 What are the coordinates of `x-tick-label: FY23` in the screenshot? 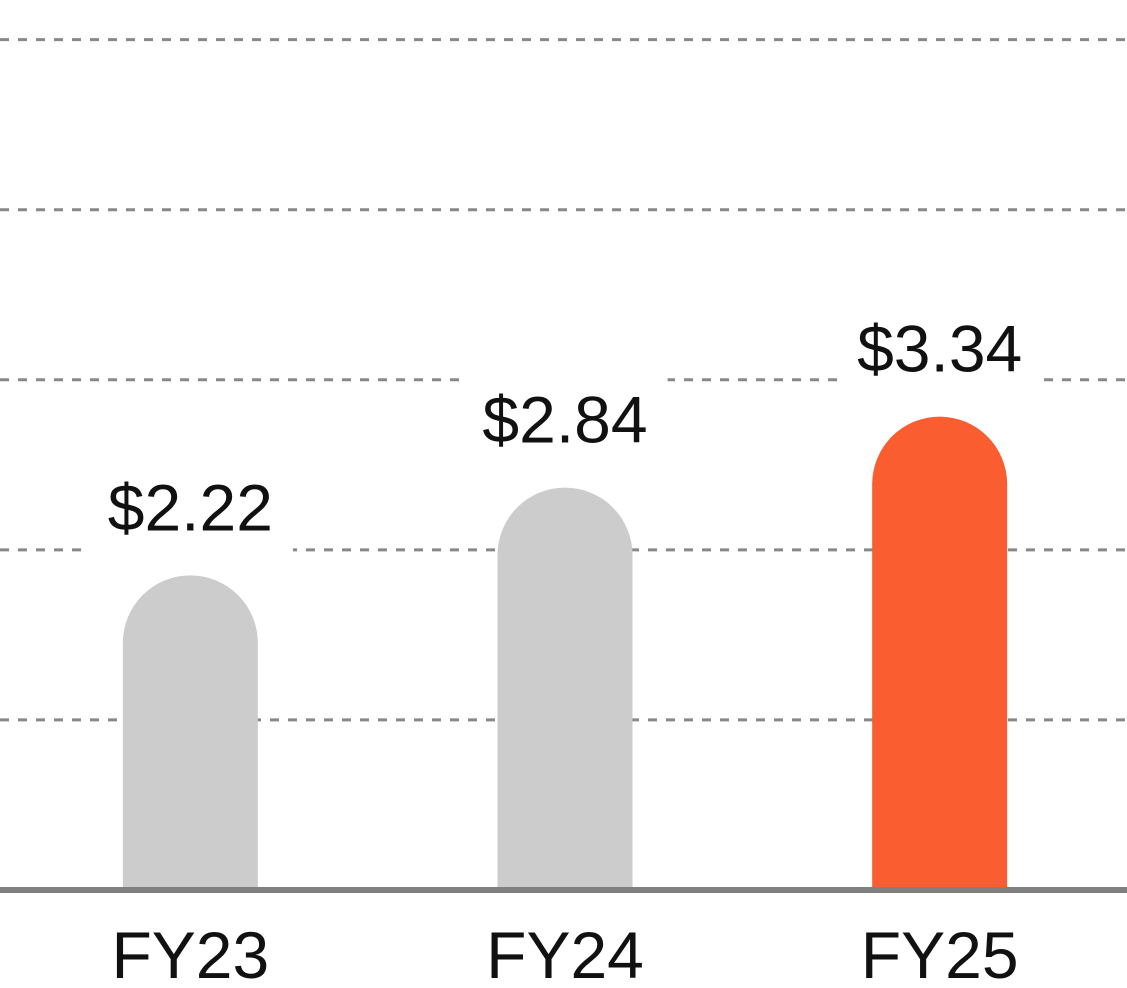 It's located at (190, 953).